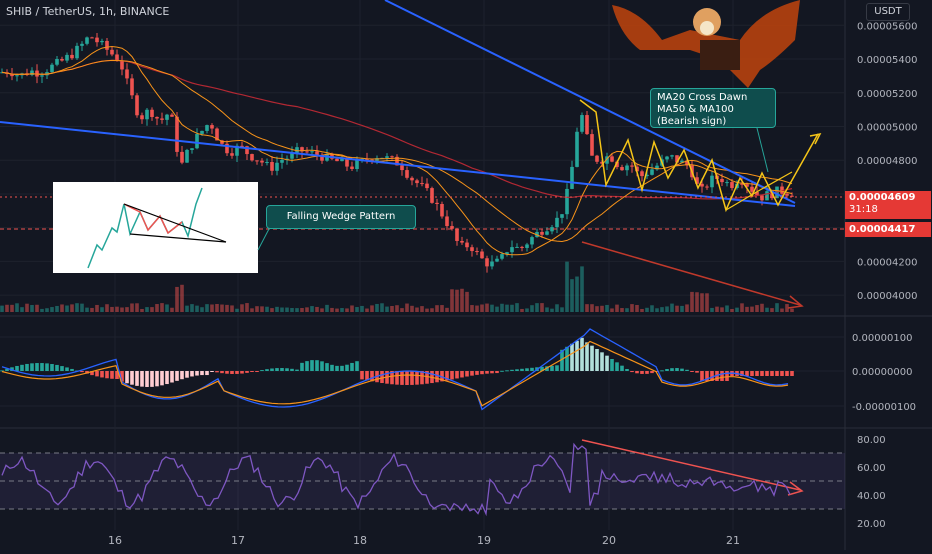  Describe the element at coordinates (155, 227) in the screenshot. I see `wedge-inset-background` at that location.